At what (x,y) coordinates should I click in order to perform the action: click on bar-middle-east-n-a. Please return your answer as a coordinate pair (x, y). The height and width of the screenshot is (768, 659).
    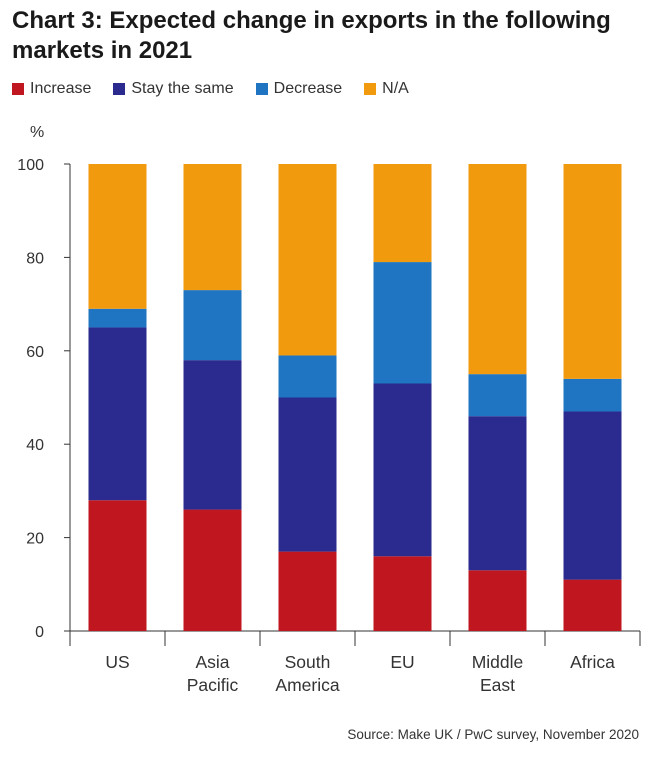
    Looking at the image, I should click on (497, 269).